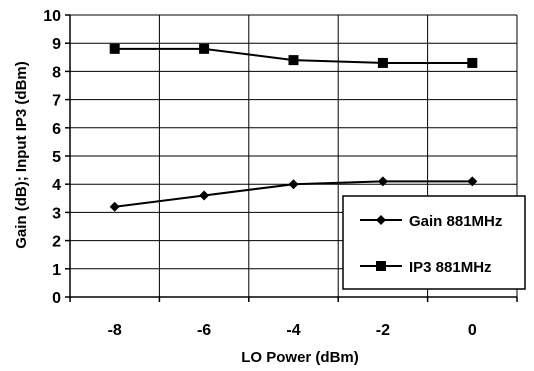  Describe the element at coordinates (381, 266) in the screenshot. I see `legend-marker-square` at that location.